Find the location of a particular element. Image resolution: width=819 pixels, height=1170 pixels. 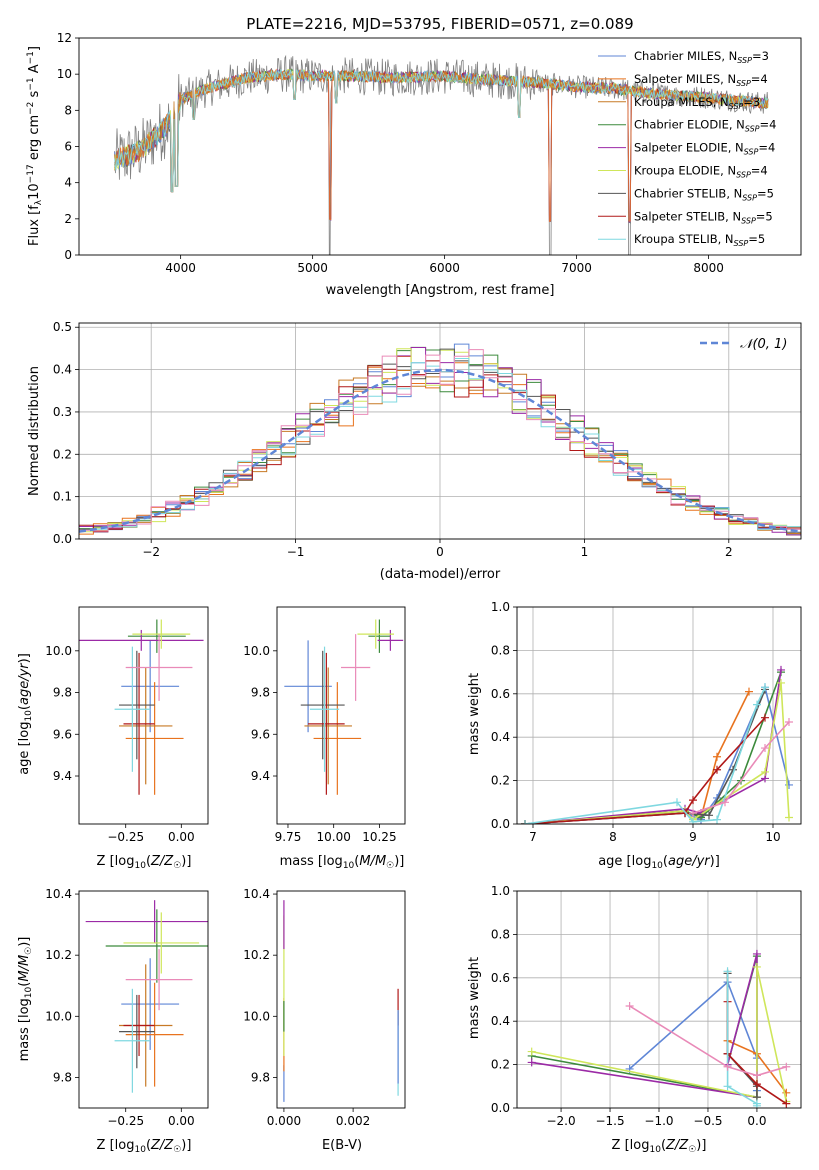

p4-xtick-label-1: 10.00 is located at coordinates (334, 837).